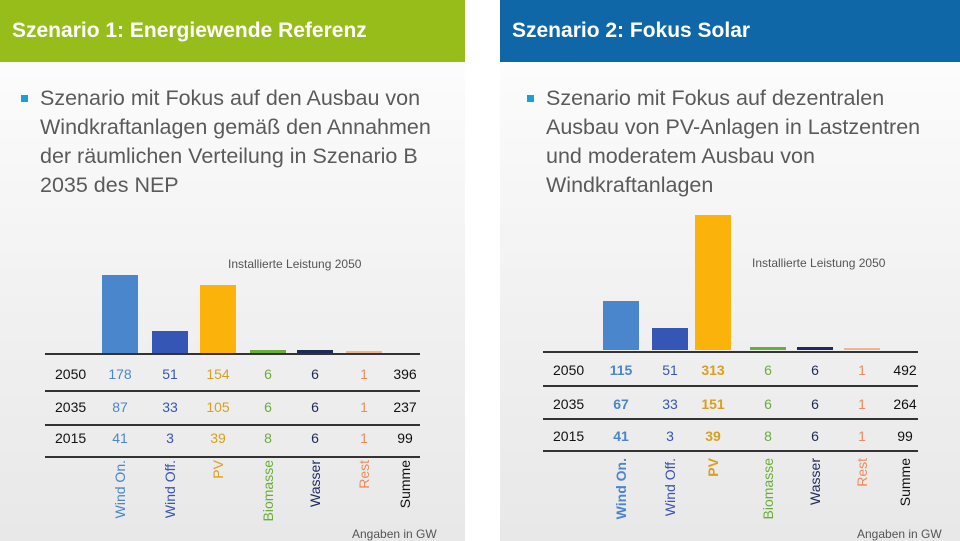 The height and width of the screenshot is (541, 960). What do you see at coordinates (905, 404) in the screenshot?
I see `table-cell: 264` at bounding box center [905, 404].